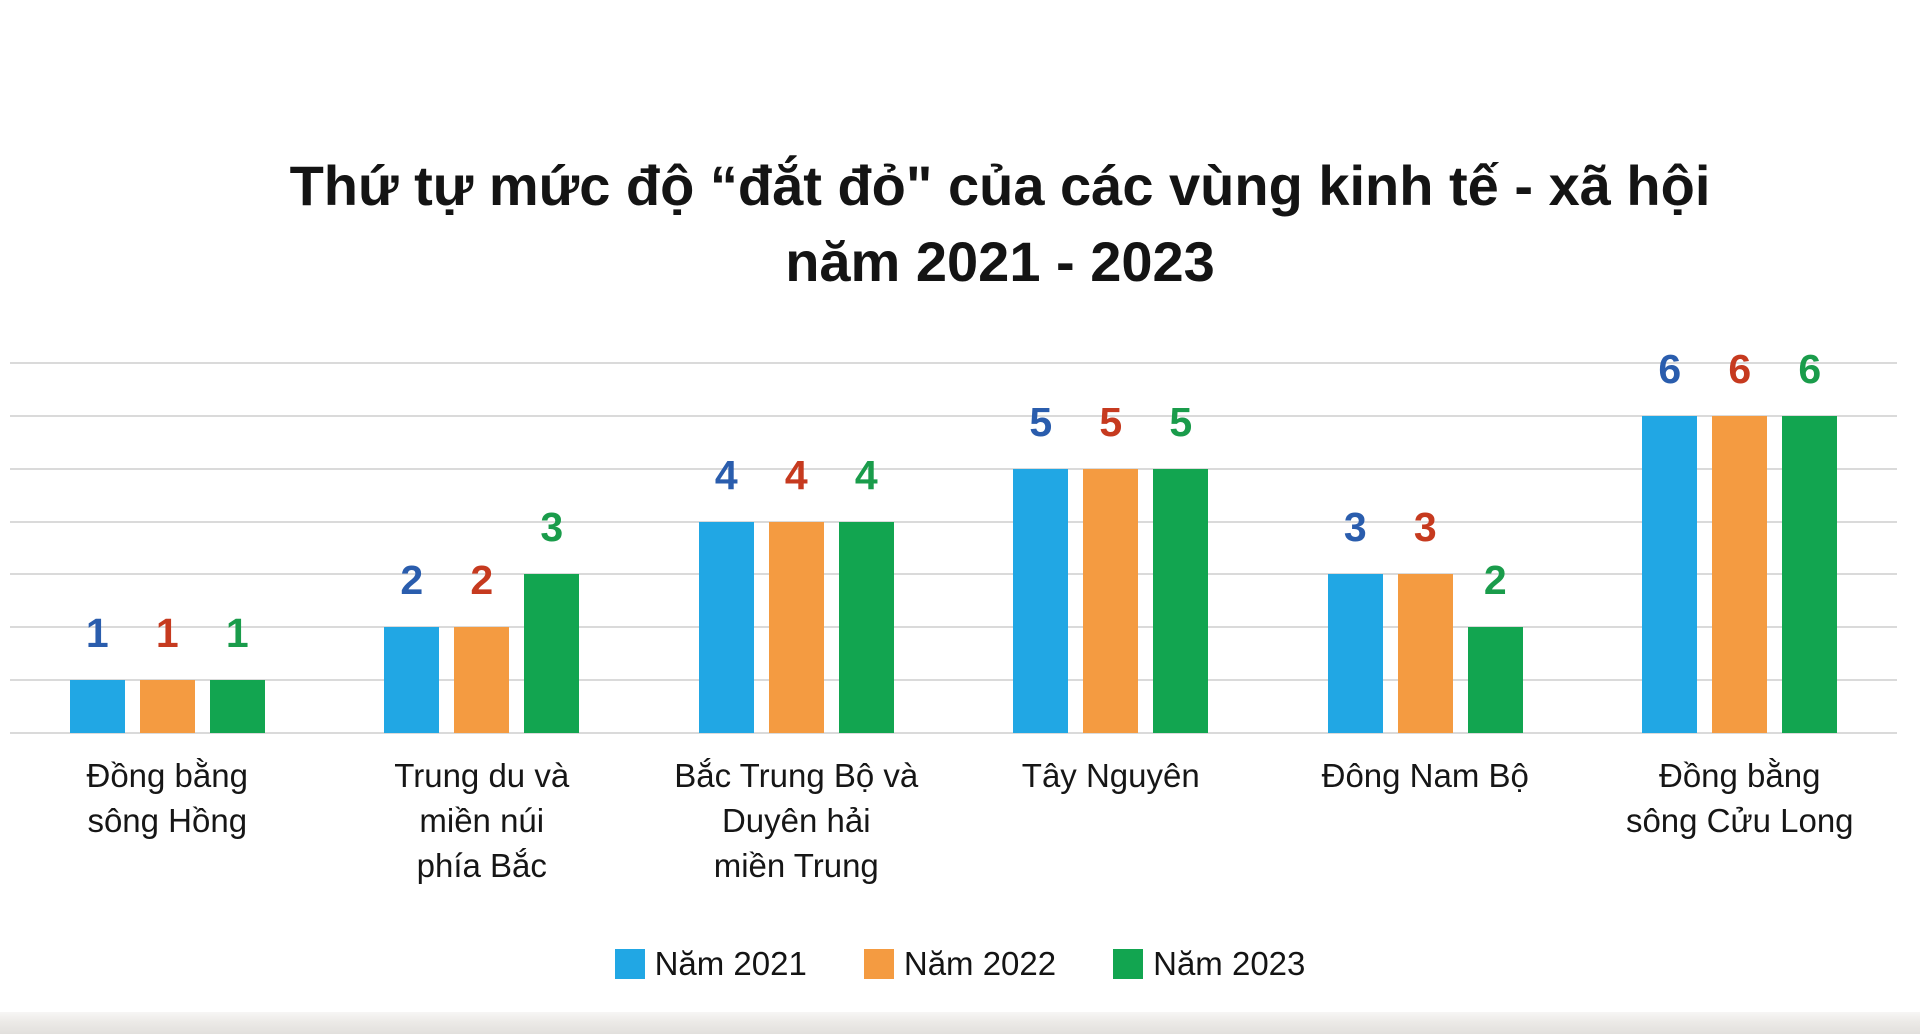 This screenshot has height=1034, width=1920. What do you see at coordinates (980, 963) in the screenshot?
I see `legend-label: Năm 2022` at bounding box center [980, 963].